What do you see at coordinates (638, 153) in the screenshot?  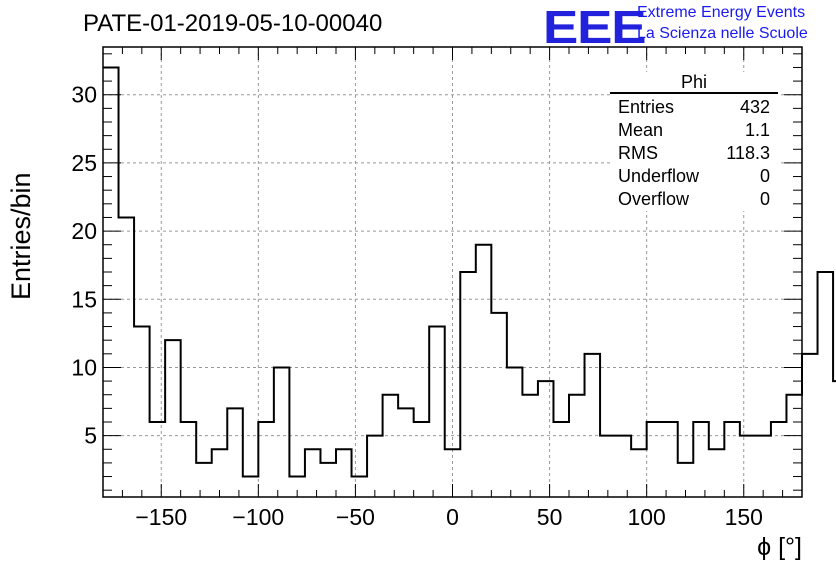 I see `stats-label: RMS` at bounding box center [638, 153].